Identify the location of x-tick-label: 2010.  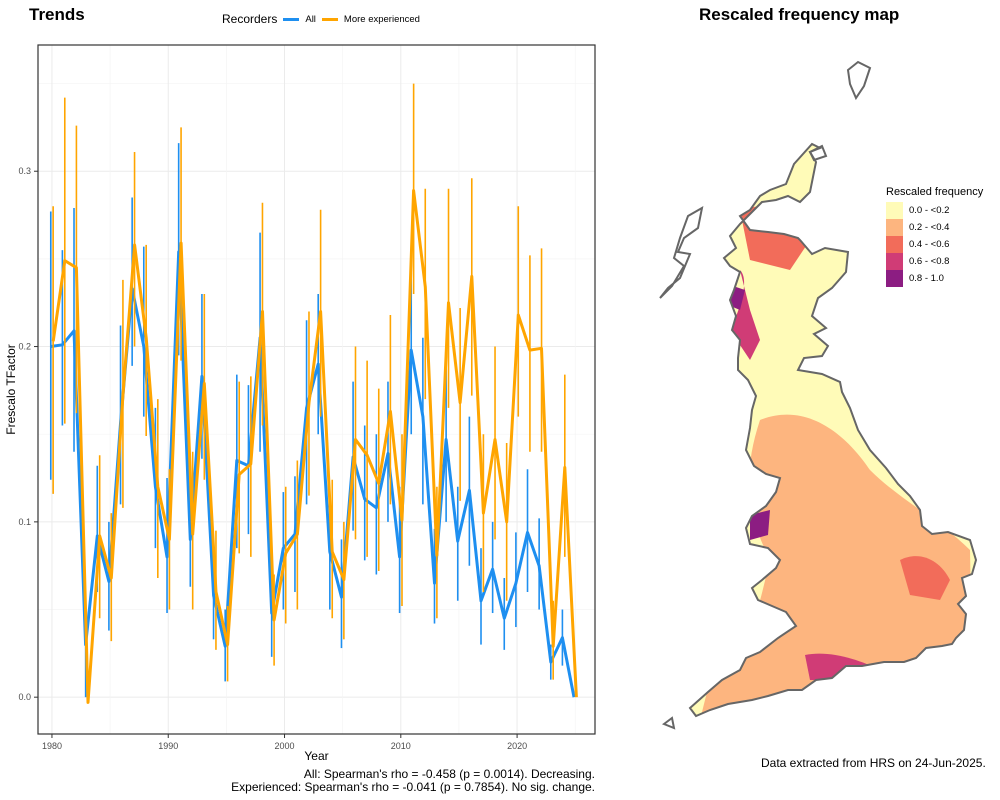
(401, 746).